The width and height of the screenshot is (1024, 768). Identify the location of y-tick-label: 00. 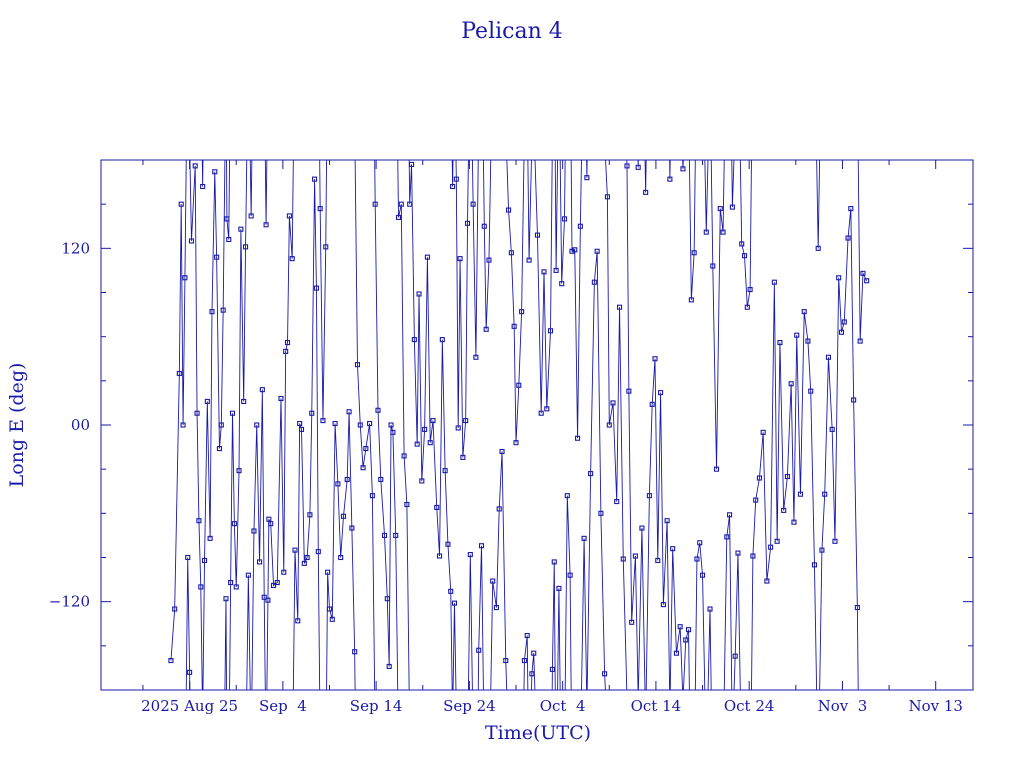
(80, 425).